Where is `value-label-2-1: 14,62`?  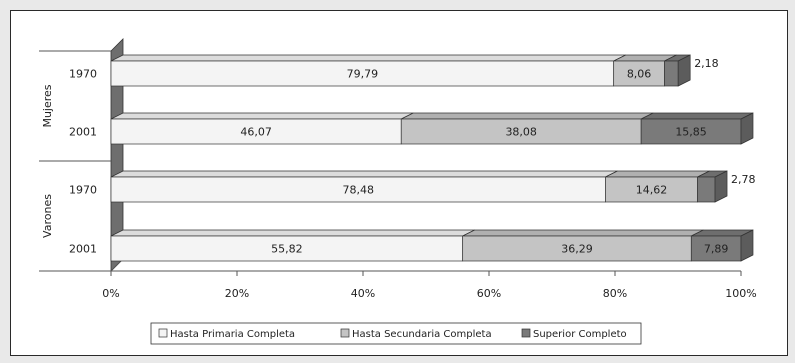 value-label-2-1: 14,62 is located at coordinates (652, 190).